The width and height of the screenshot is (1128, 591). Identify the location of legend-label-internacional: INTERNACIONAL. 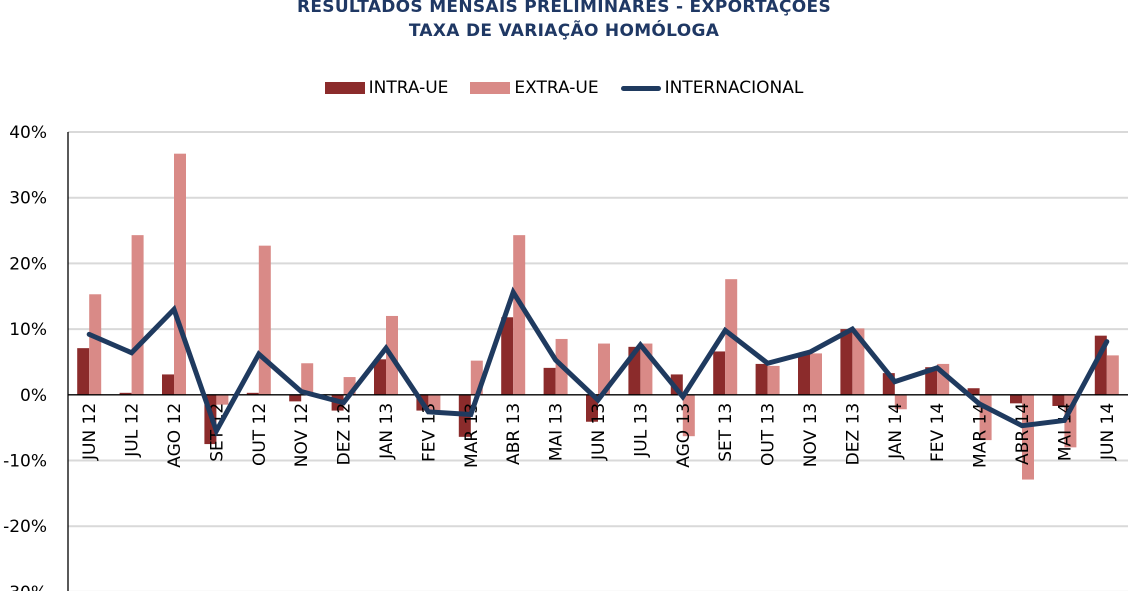
(734, 88).